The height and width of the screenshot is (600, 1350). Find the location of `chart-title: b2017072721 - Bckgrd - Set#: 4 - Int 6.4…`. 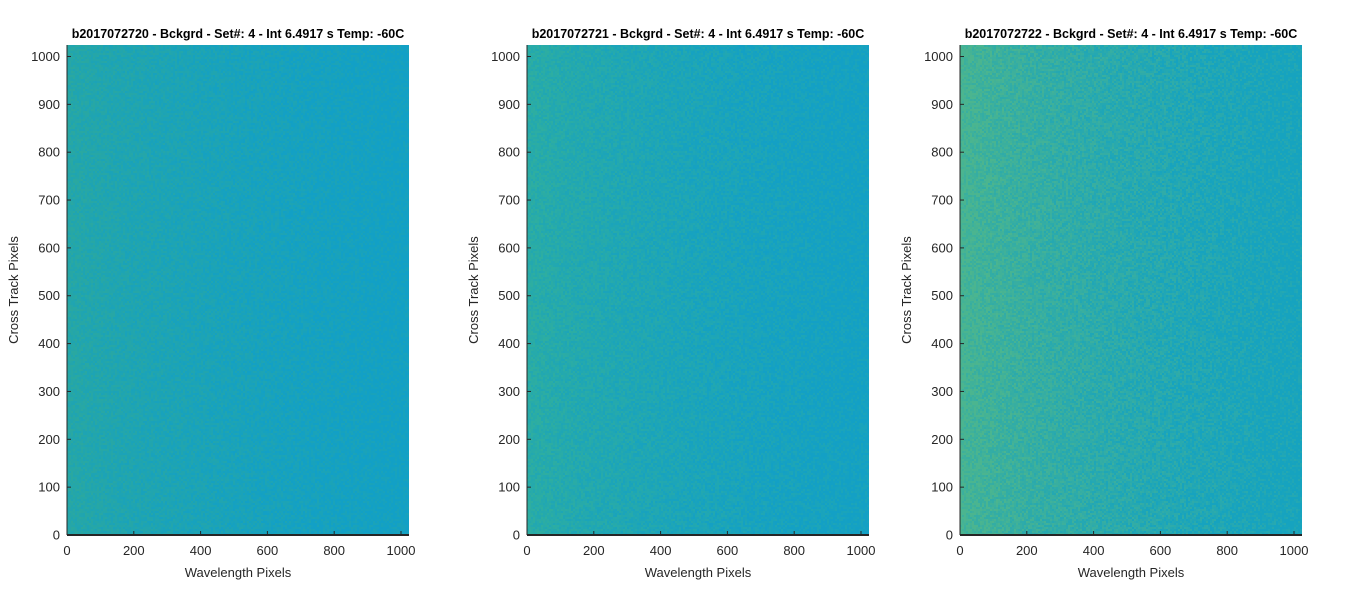

chart-title: b2017072721 - Bckgrd - Set#: 4 - Int 6.4… is located at coordinates (698, 34).